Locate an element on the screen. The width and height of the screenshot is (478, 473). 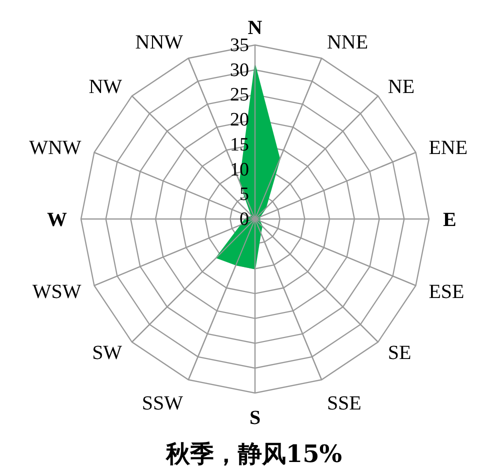
text: 秋季，静风15% is located at coordinates (253, 453).